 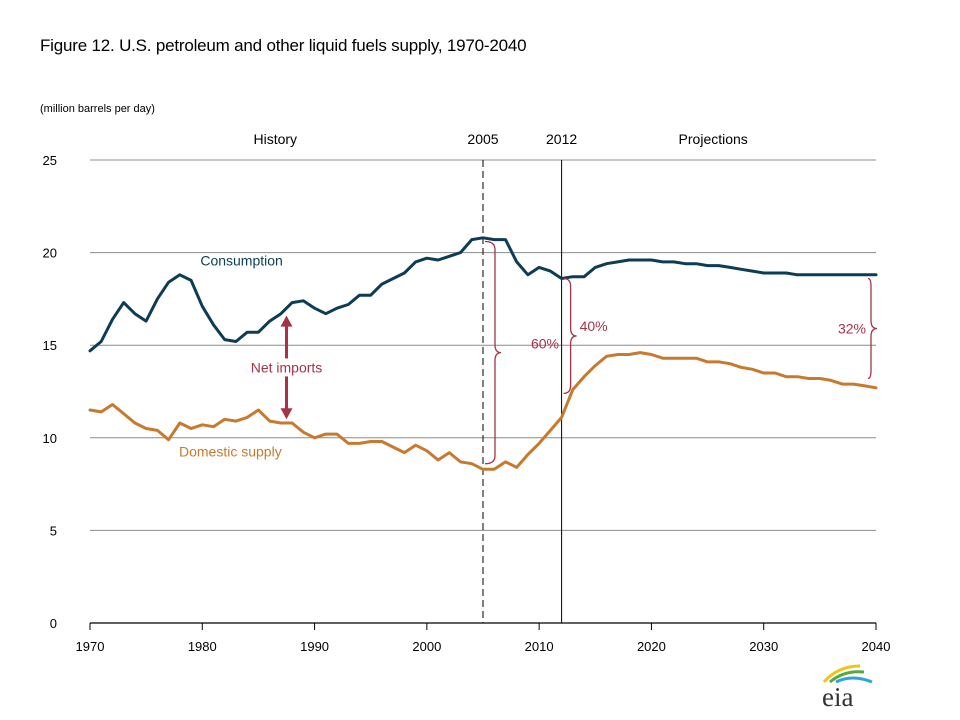 What do you see at coordinates (482, 139) in the screenshot?
I see `period-marker-label: 2005` at bounding box center [482, 139].